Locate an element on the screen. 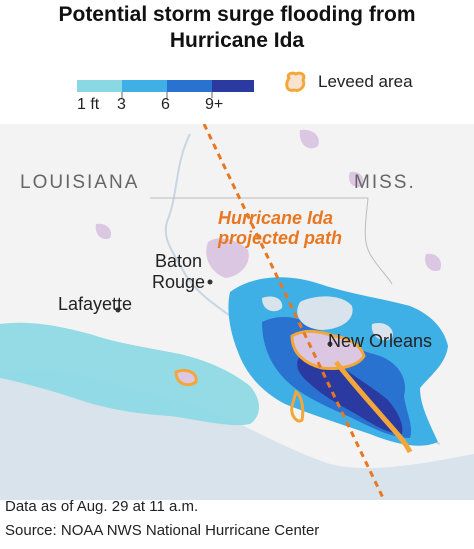  legend-swatches is located at coordinates (191, 84).